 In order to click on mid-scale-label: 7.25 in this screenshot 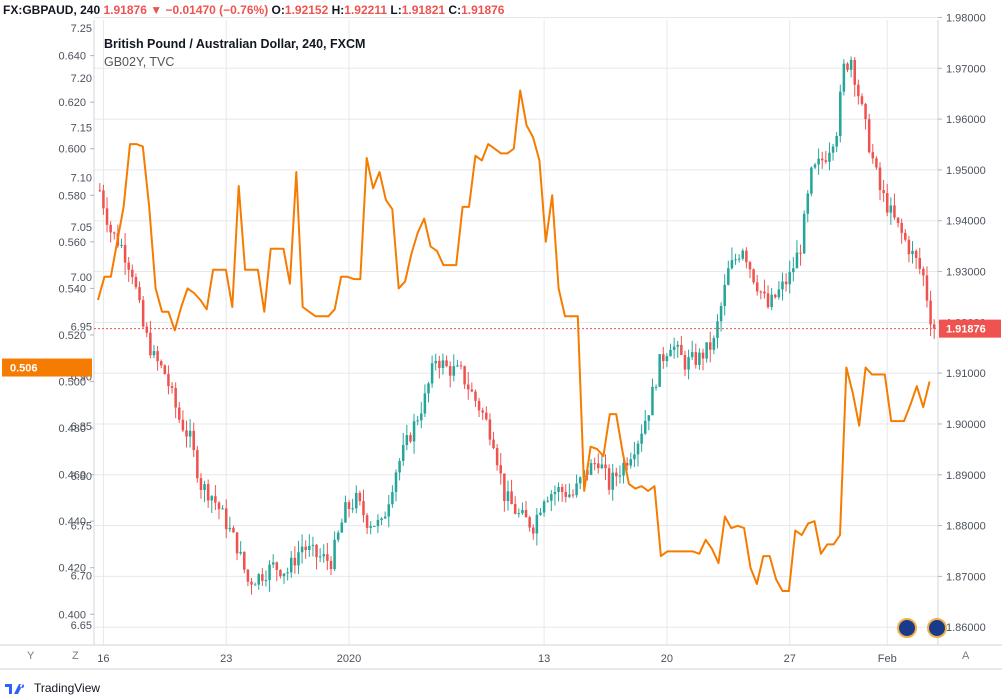, I will do `click(81, 29)`.